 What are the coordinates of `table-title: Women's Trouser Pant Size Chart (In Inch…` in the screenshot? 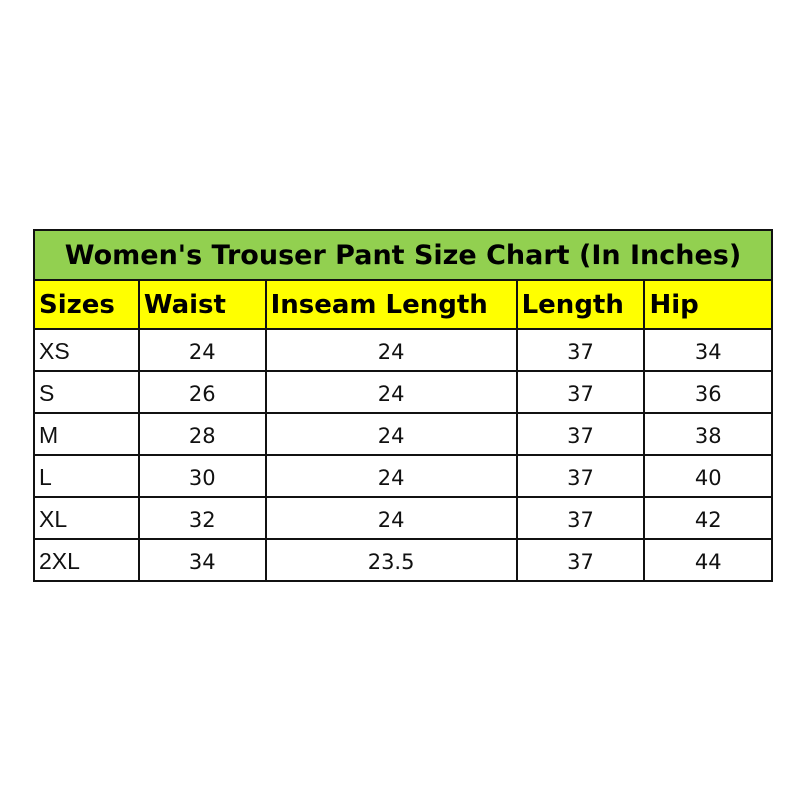 It's located at (403, 255).